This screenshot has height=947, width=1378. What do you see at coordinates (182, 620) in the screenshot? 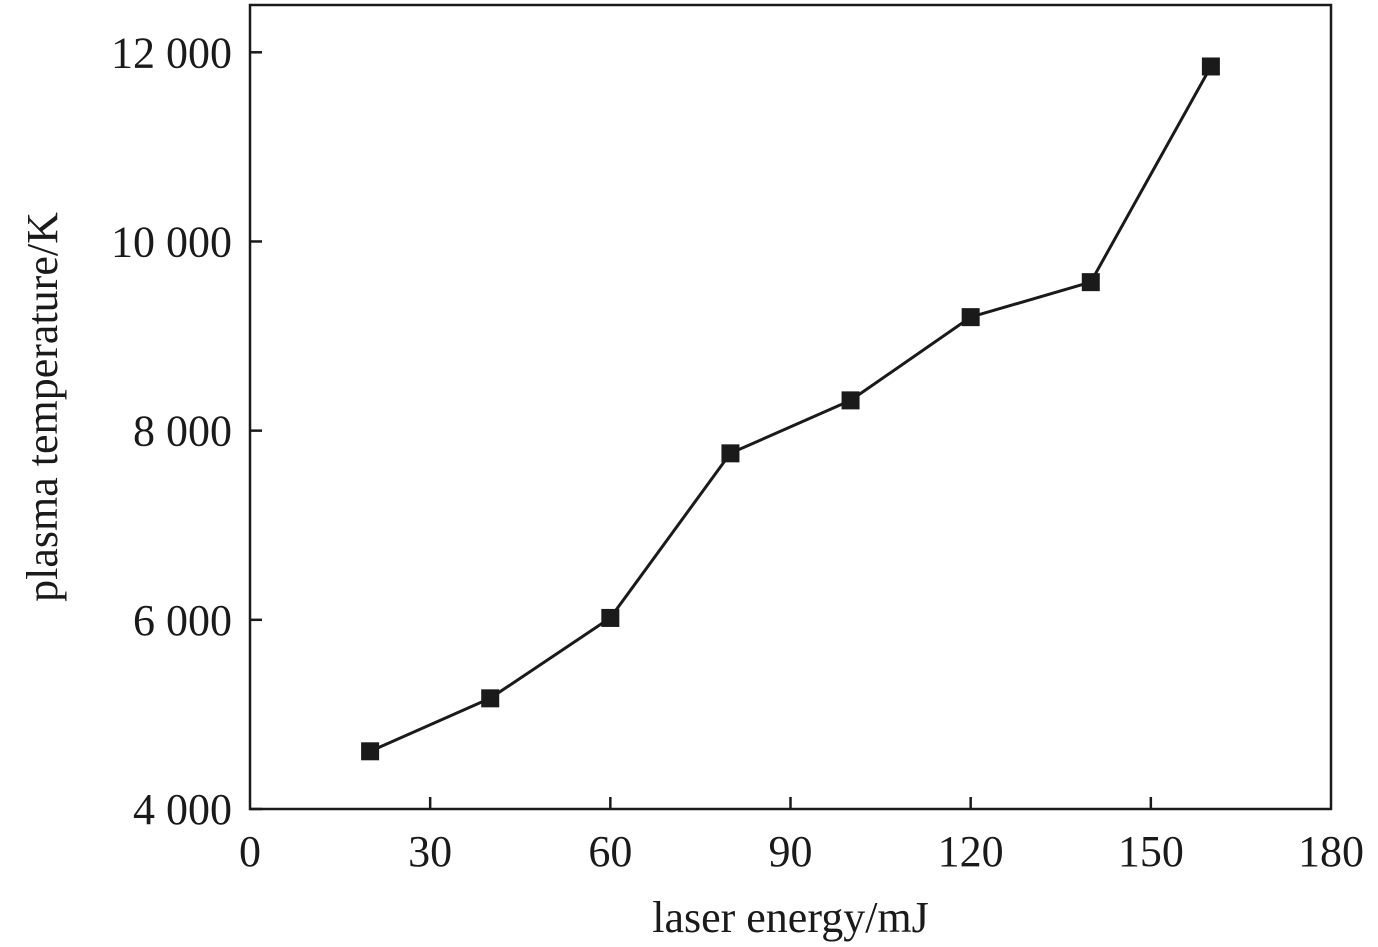
I see `y-tick-label: 6 000` at bounding box center [182, 620].